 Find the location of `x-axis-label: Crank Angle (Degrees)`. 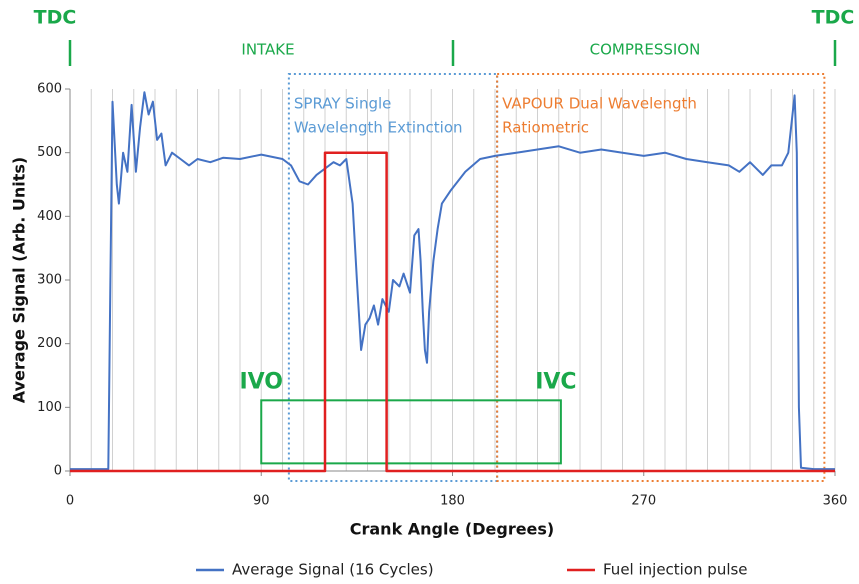

x-axis-label: Crank Angle (Degrees) is located at coordinates (452, 529).